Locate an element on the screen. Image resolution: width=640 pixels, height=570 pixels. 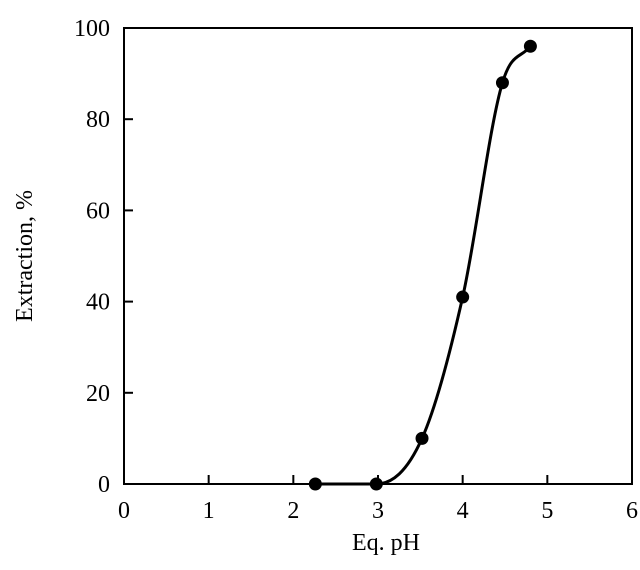
y-tick-label: 100 is located at coordinates (92, 29).